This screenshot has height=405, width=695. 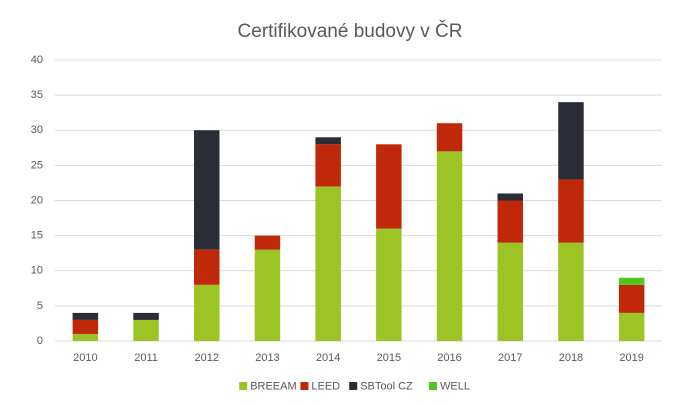 What do you see at coordinates (37, 130) in the screenshot?
I see `y-tick-label: 30` at bounding box center [37, 130].